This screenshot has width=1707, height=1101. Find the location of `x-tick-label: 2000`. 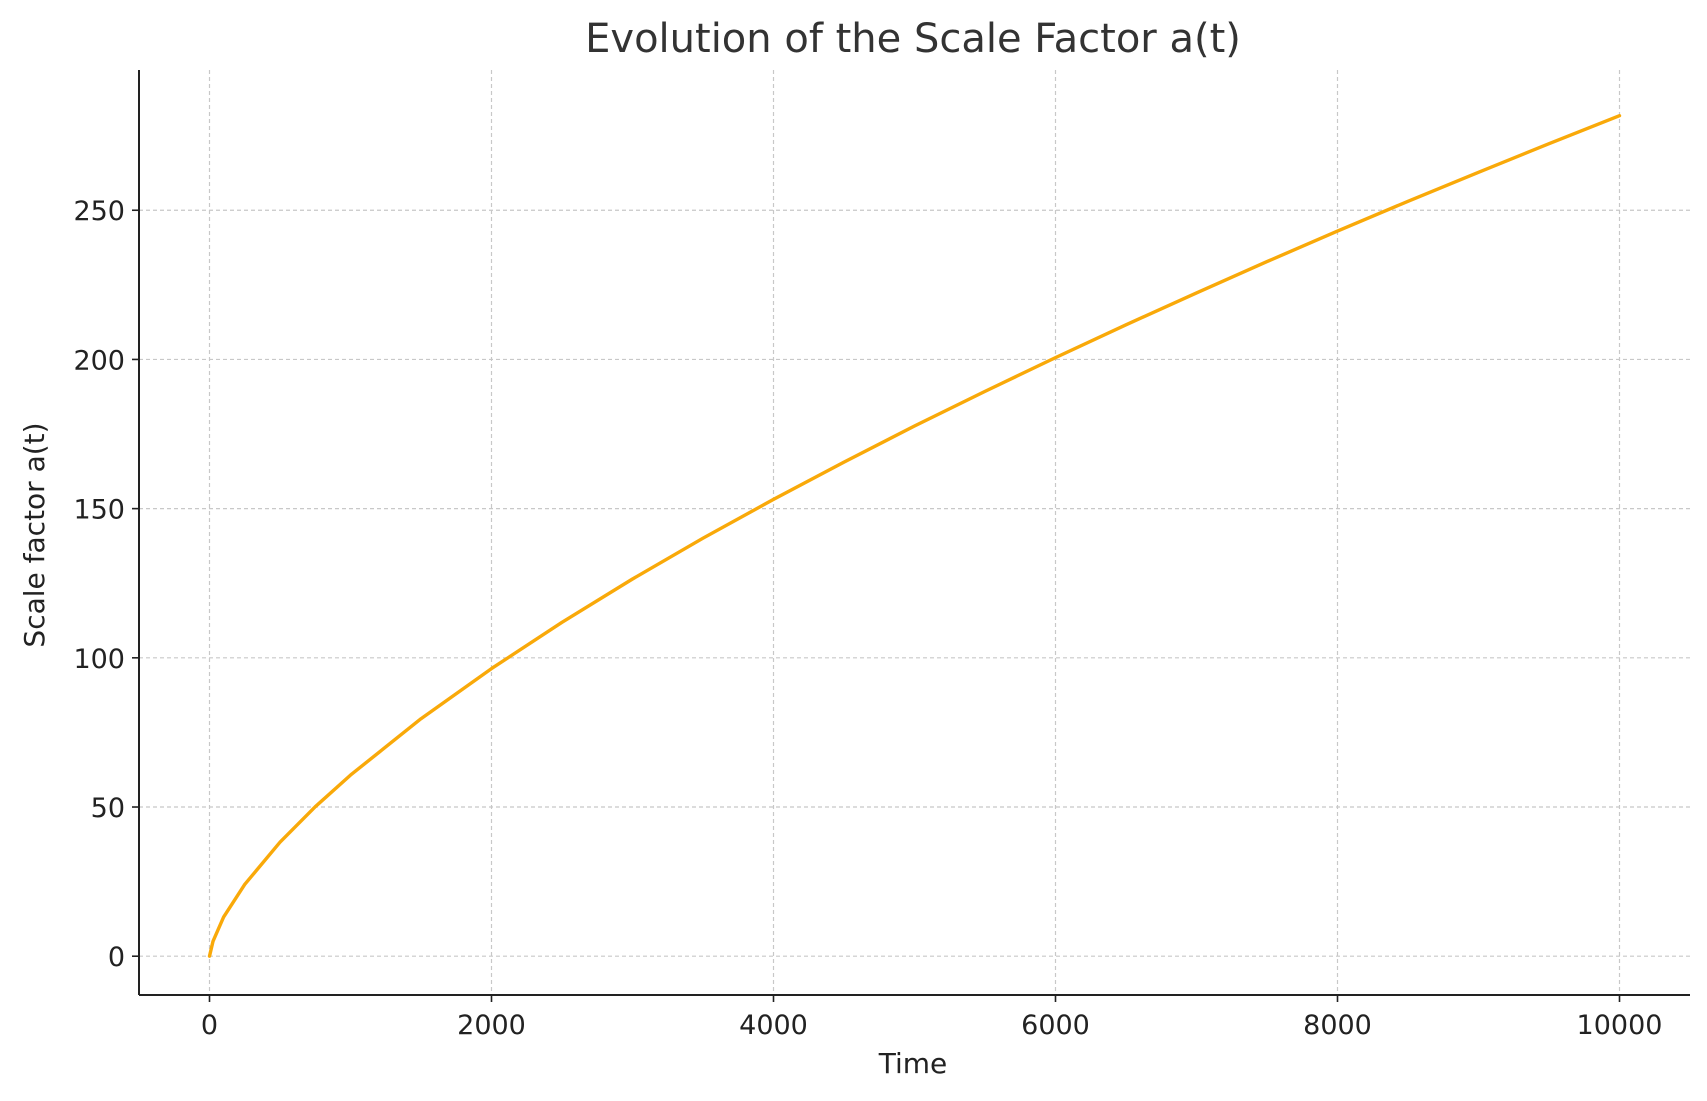

x-tick-label: 2000 is located at coordinates (491, 1025).